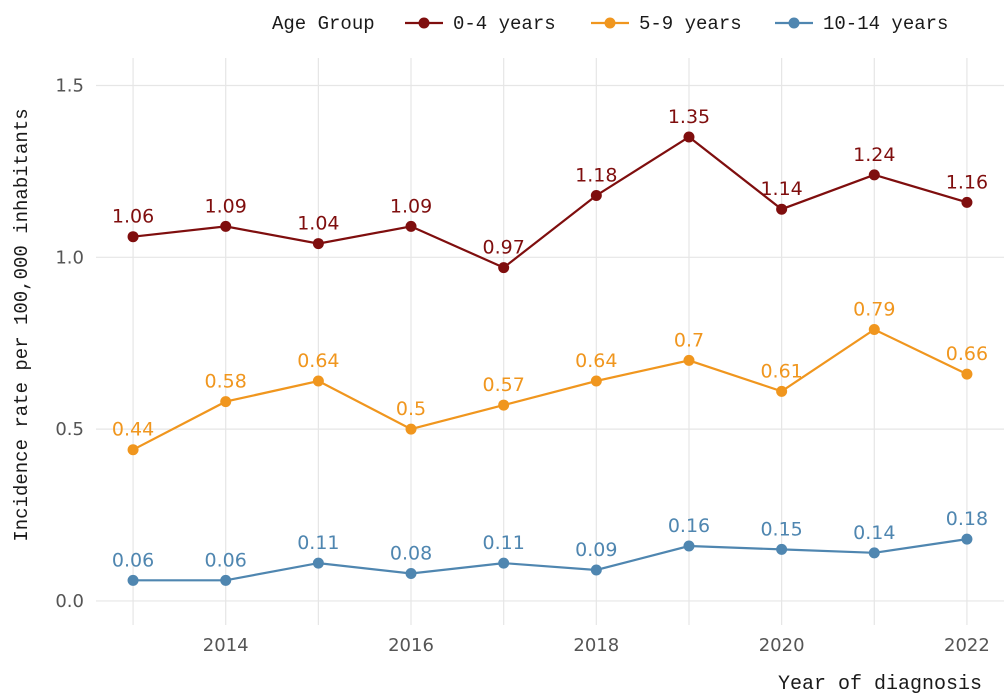 This screenshot has height=696, width=1008. What do you see at coordinates (885, 24) in the screenshot?
I see `legend-label: 10-14 years` at bounding box center [885, 24].